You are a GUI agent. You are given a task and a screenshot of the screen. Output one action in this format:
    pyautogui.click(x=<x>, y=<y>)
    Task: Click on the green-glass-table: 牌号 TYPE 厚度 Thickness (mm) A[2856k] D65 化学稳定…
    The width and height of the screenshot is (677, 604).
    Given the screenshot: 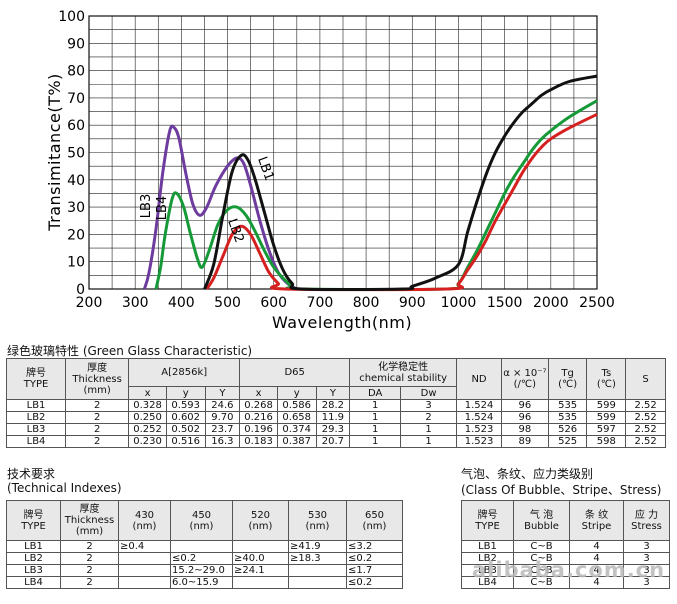 What is the action you would take?
    pyautogui.click(x=335, y=403)
    